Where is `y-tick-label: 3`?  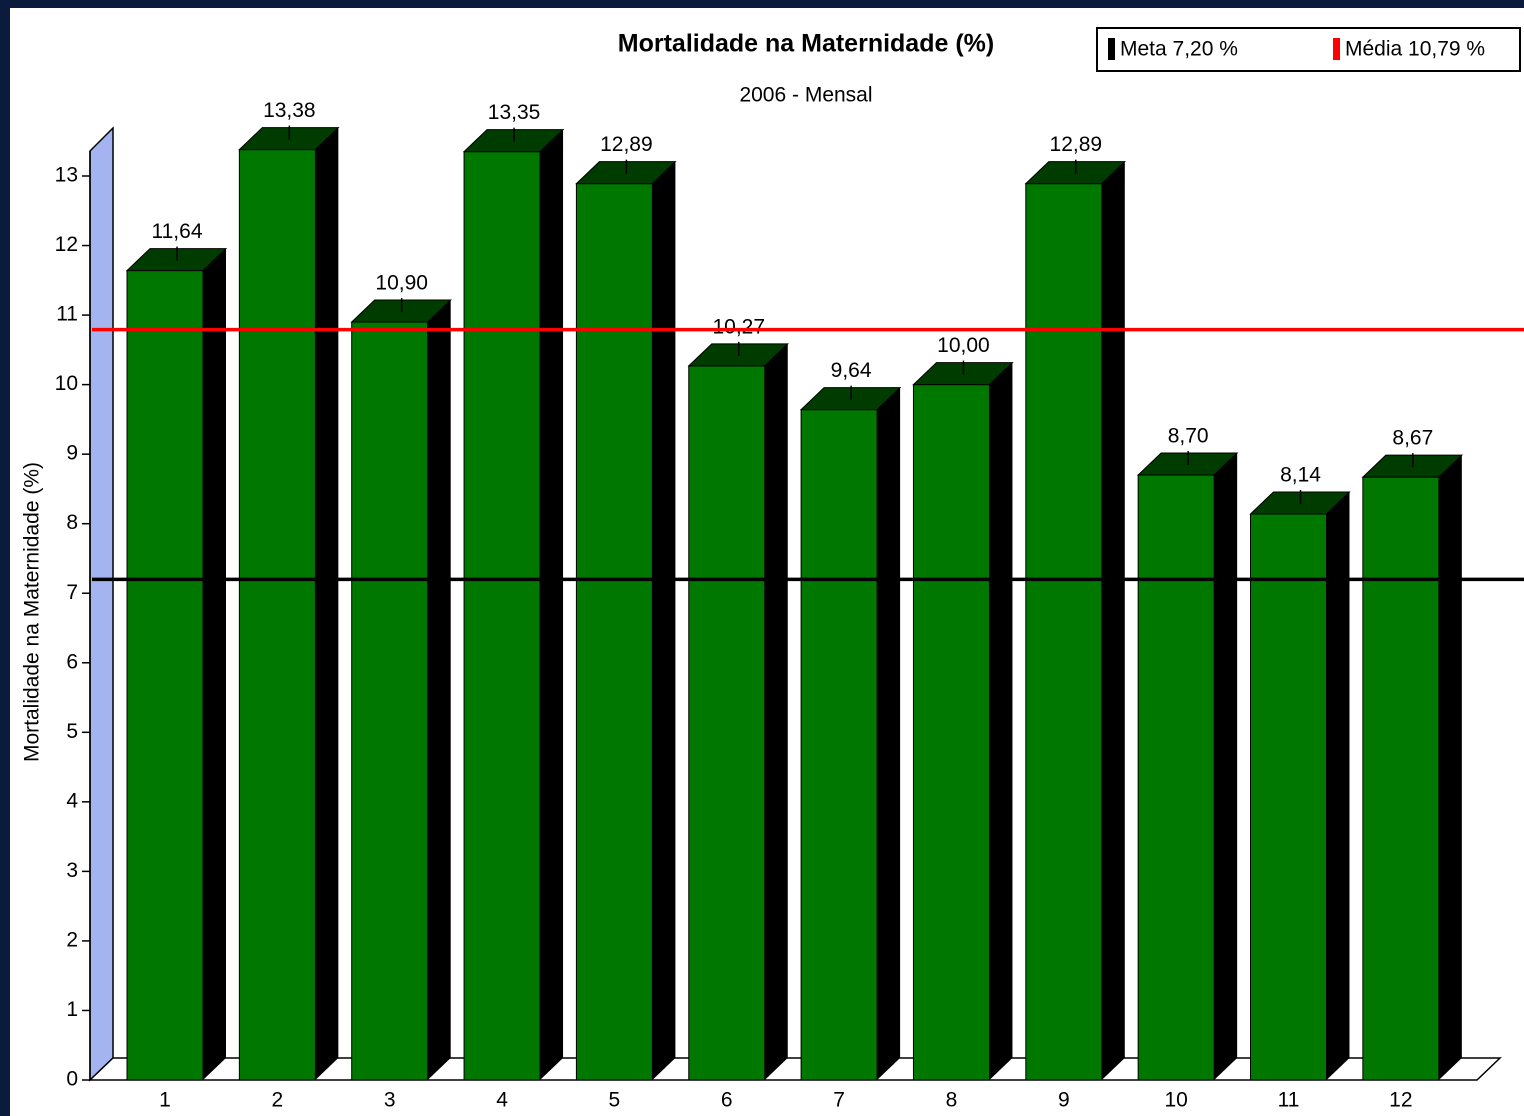 y-tick-label: 3 is located at coordinates (72, 870).